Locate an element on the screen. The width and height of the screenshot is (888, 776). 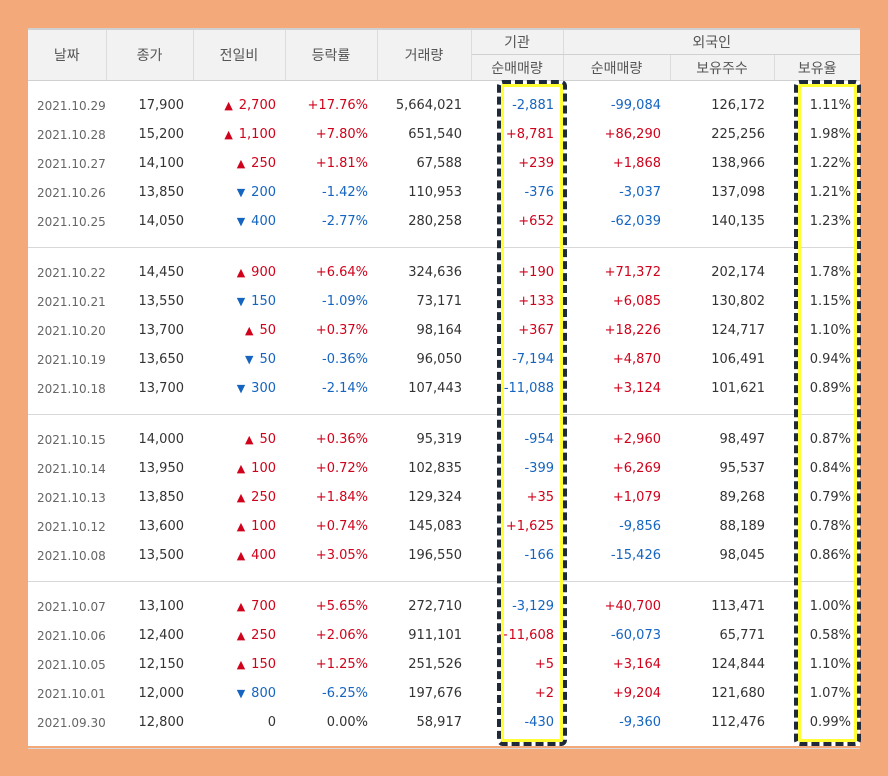
cell-date: 2021.10.08 is located at coordinates (71, 555).